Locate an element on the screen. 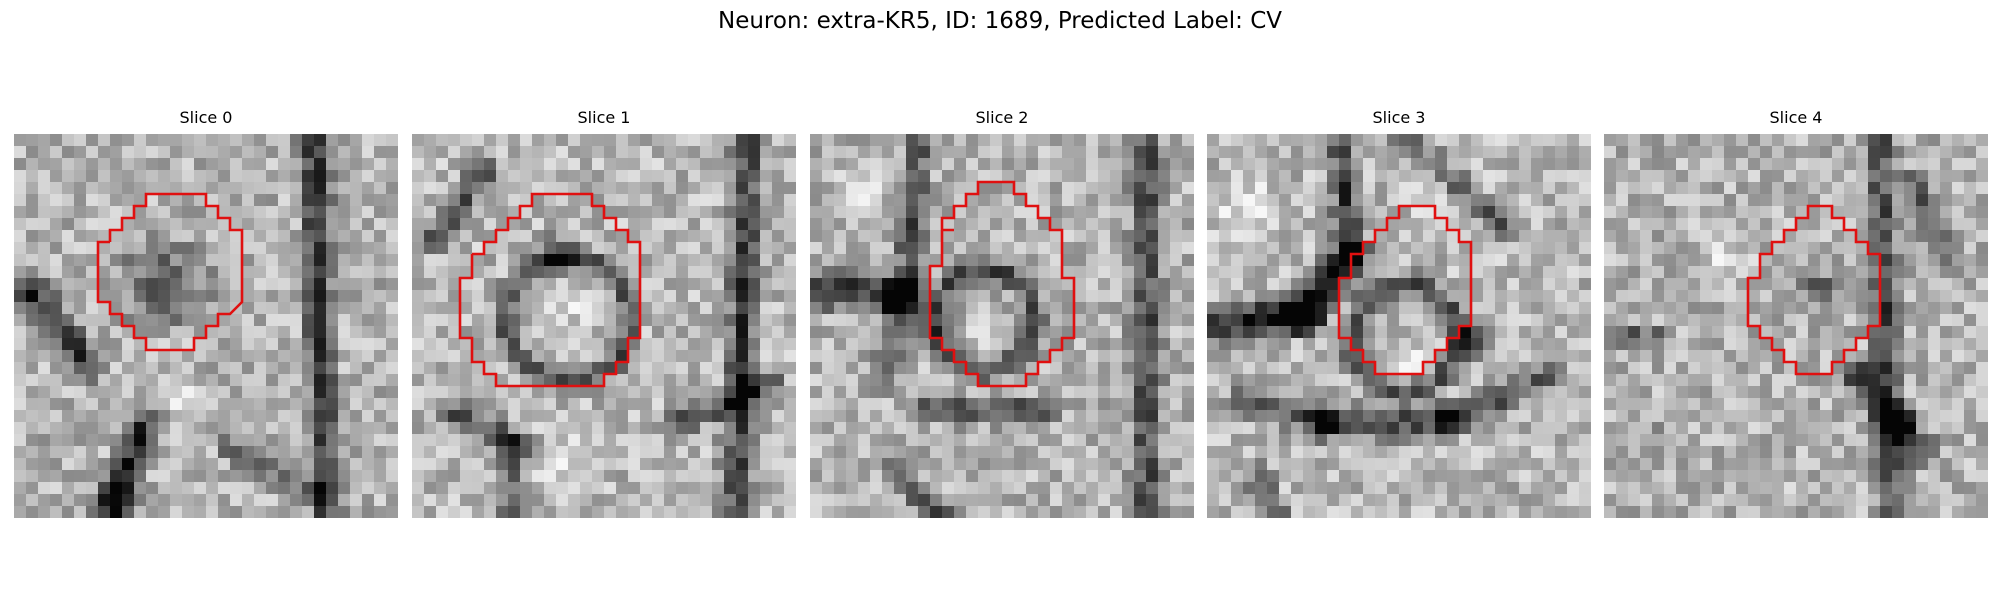  slice-3-canvas is located at coordinates (1399, 326).